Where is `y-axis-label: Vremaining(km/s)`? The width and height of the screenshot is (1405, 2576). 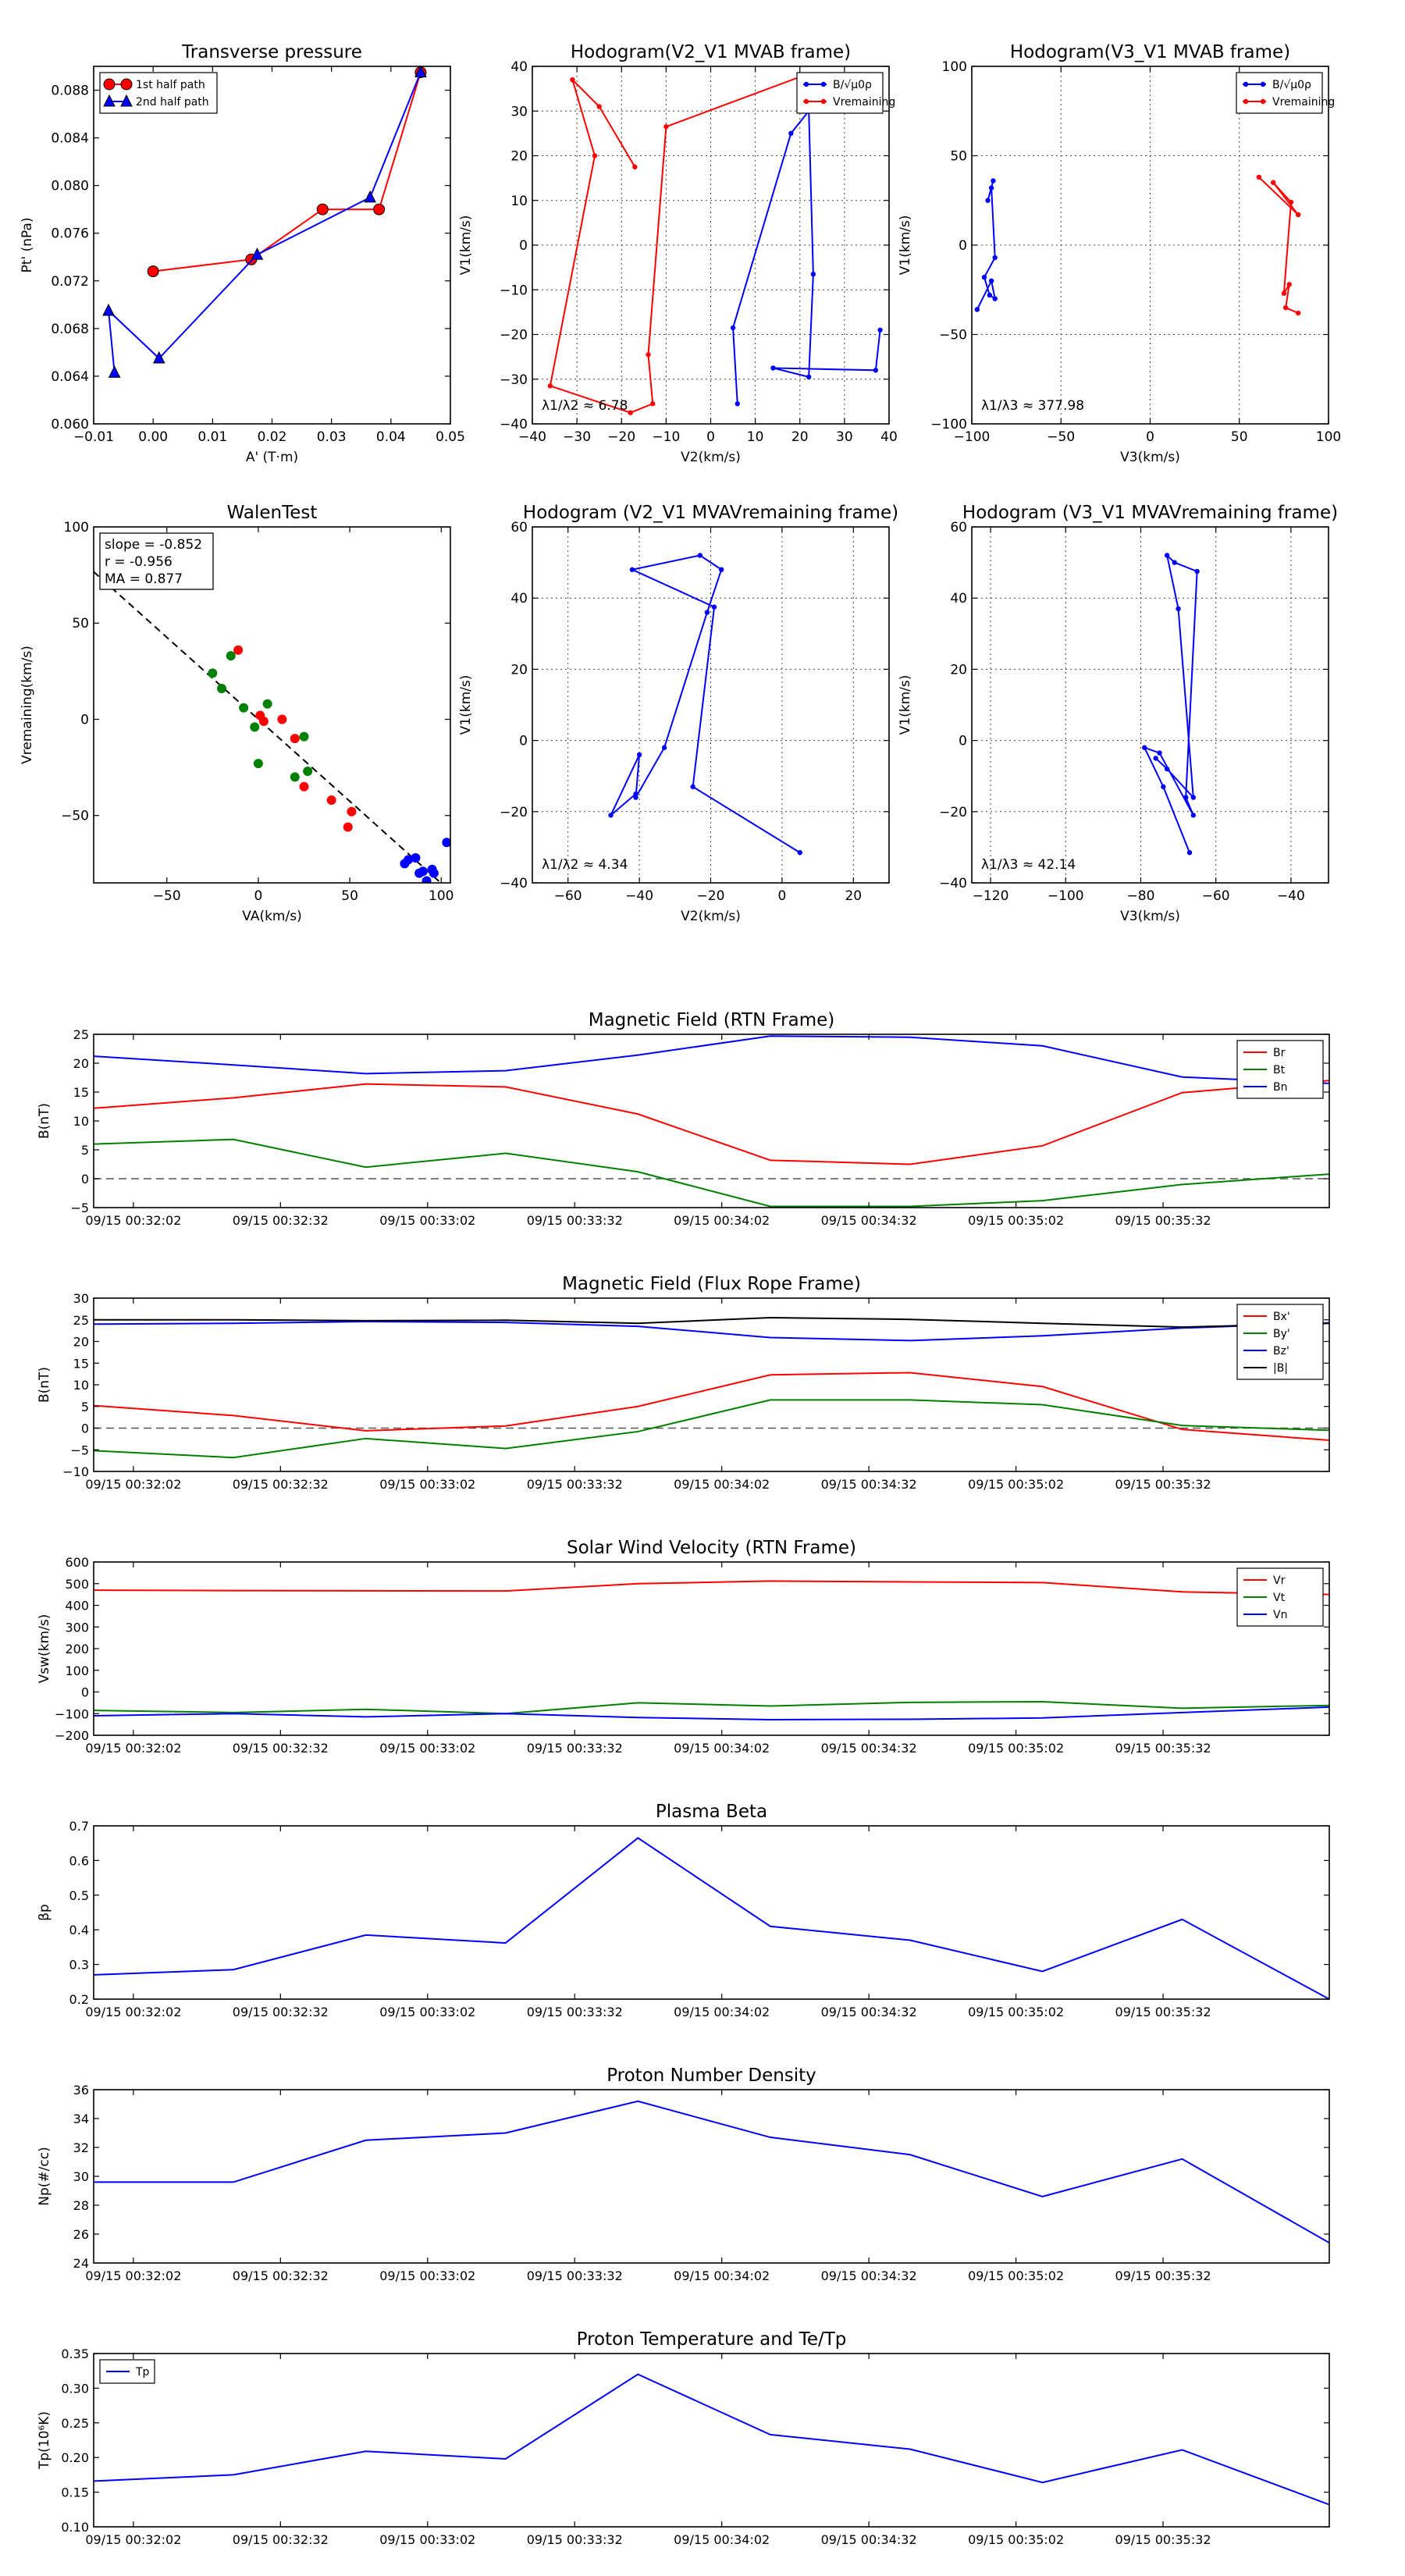
y-axis-label: Vremaining(km/s) is located at coordinates (28, 705).